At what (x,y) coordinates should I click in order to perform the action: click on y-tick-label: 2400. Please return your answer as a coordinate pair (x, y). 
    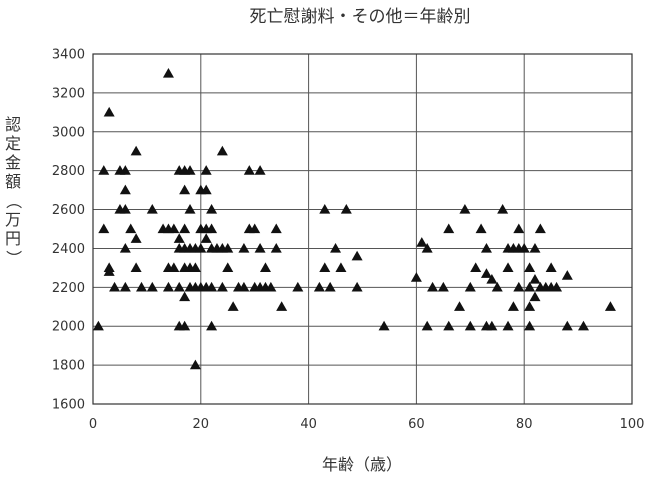
    Looking at the image, I should click on (68, 249).